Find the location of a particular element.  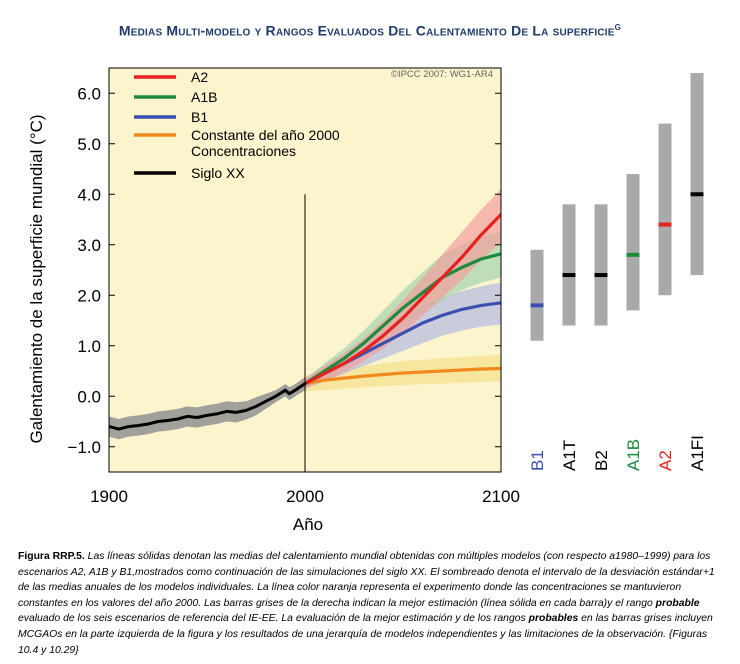

chart-title-superscript: g is located at coordinates (618, 26).